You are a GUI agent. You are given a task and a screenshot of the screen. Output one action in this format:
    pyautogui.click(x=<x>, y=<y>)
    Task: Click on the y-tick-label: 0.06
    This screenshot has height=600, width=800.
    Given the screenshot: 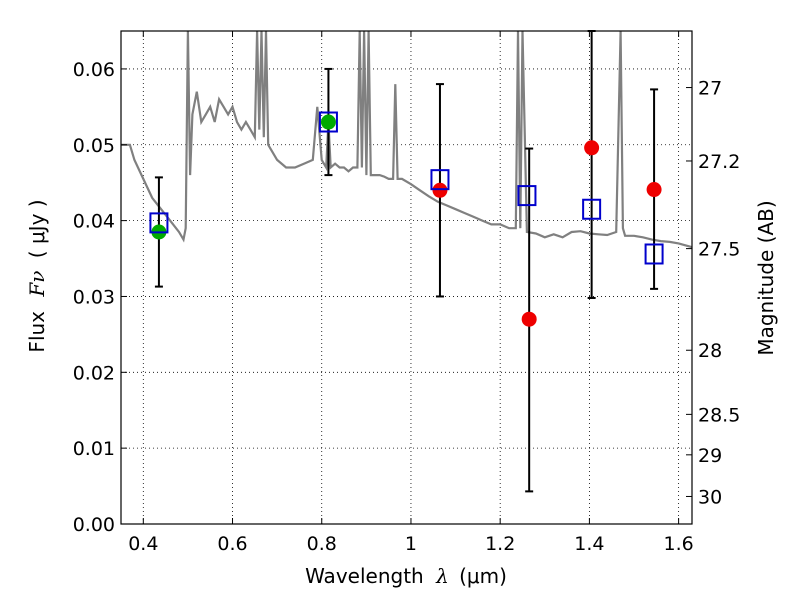 What is the action you would take?
    pyautogui.click(x=94, y=70)
    